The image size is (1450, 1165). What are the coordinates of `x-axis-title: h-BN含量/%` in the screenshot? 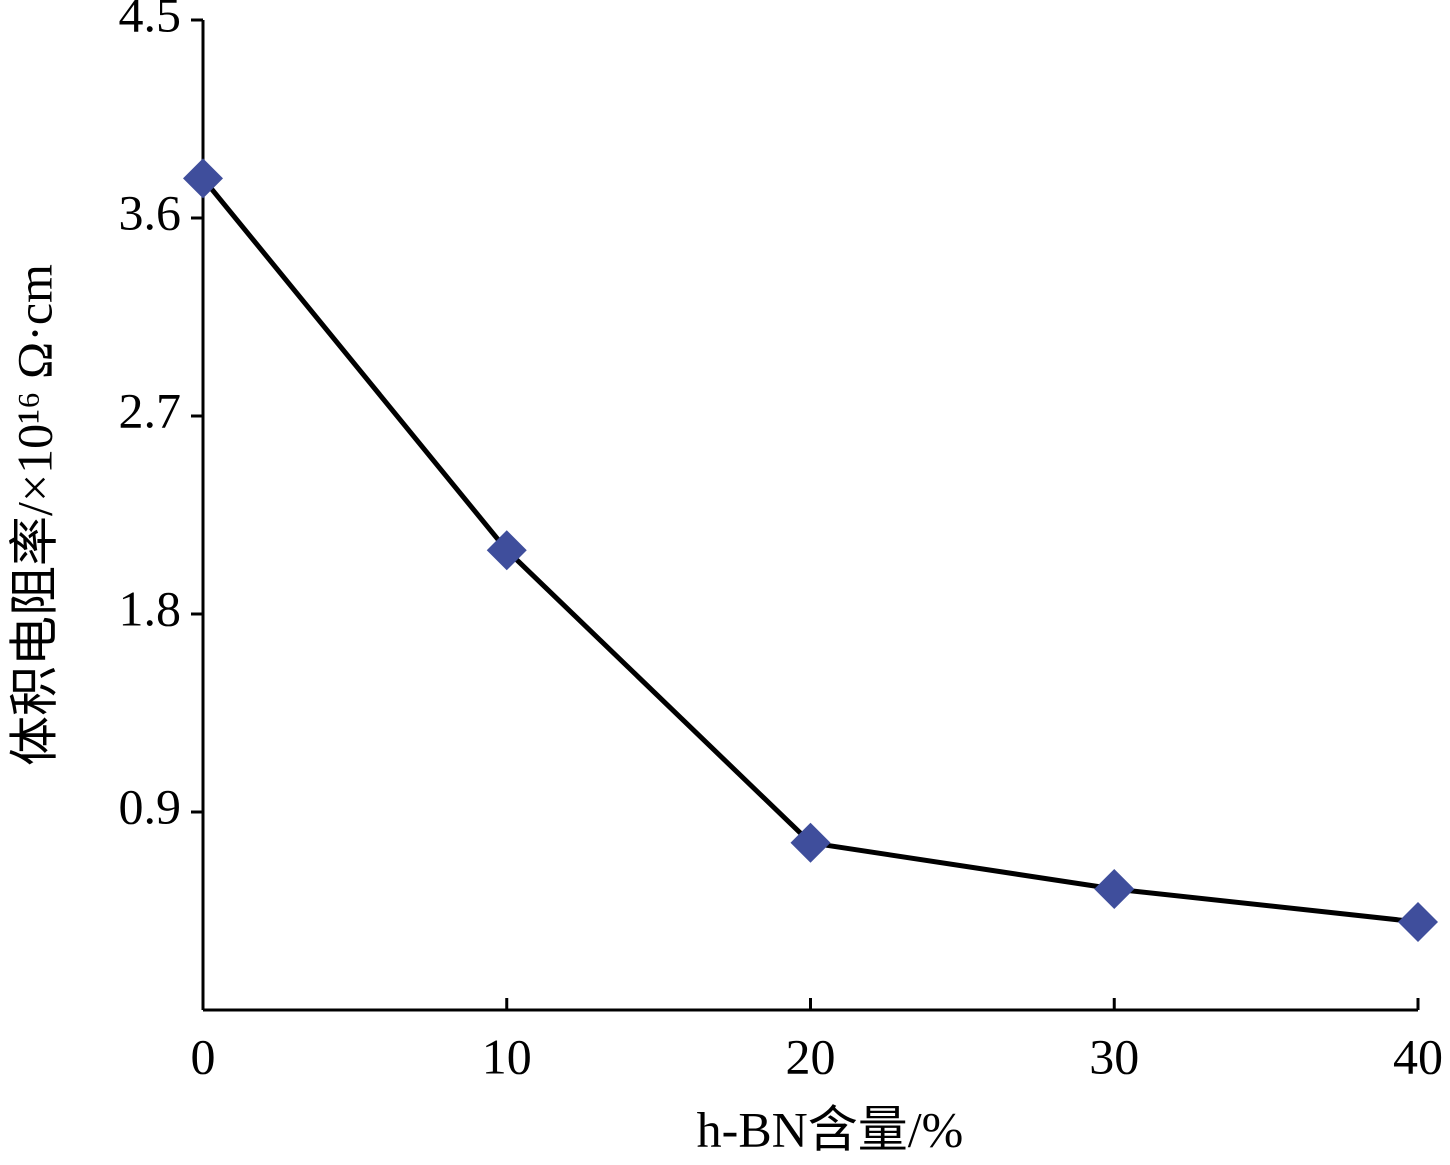 It's located at (830, 1129).